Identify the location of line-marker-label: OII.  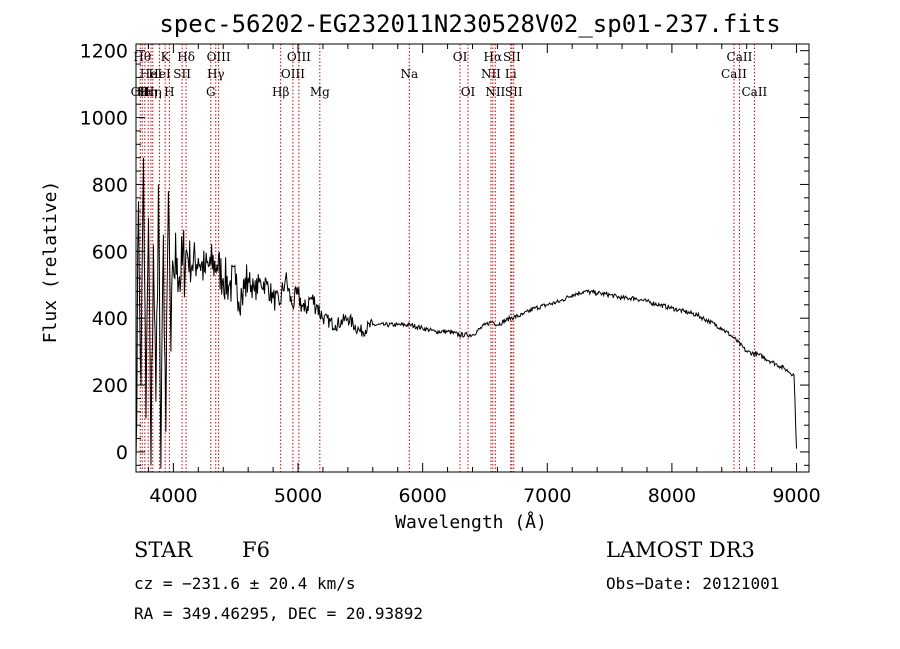
(141, 92).